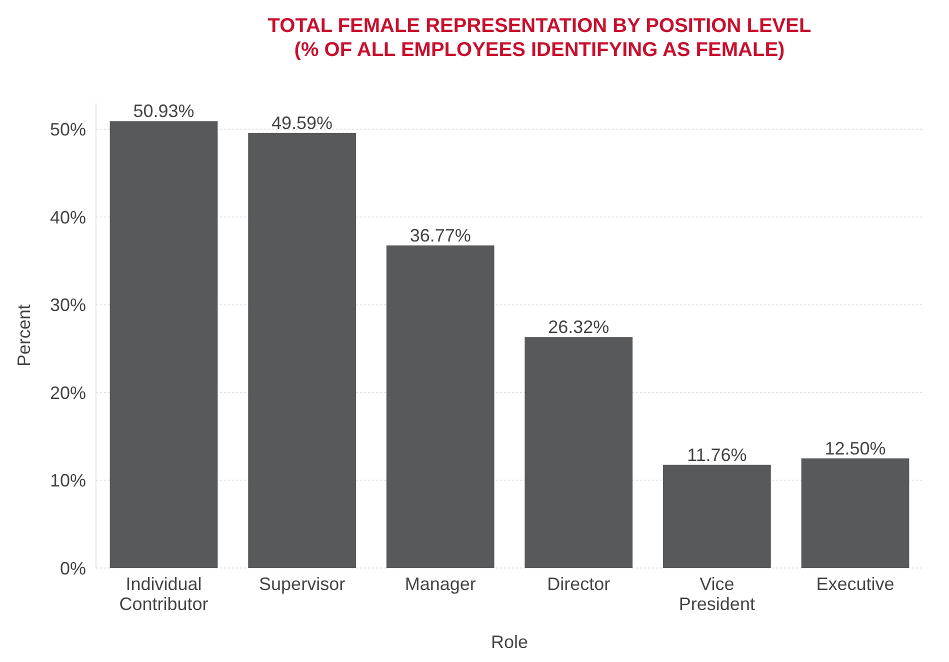 The width and height of the screenshot is (949, 662). Describe the element at coordinates (73, 568) in the screenshot. I see `y-tick-label: 0%` at that location.